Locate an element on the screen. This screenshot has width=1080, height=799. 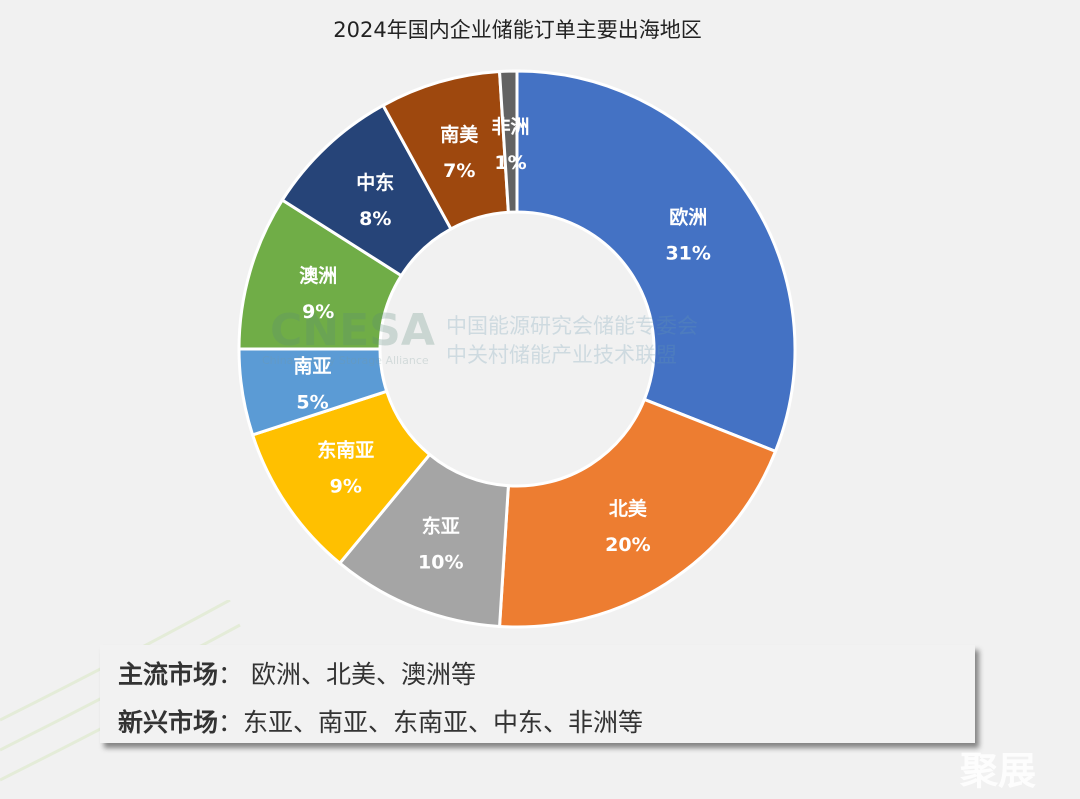
corner-watermark: 聚展 is located at coordinates (998, 771).